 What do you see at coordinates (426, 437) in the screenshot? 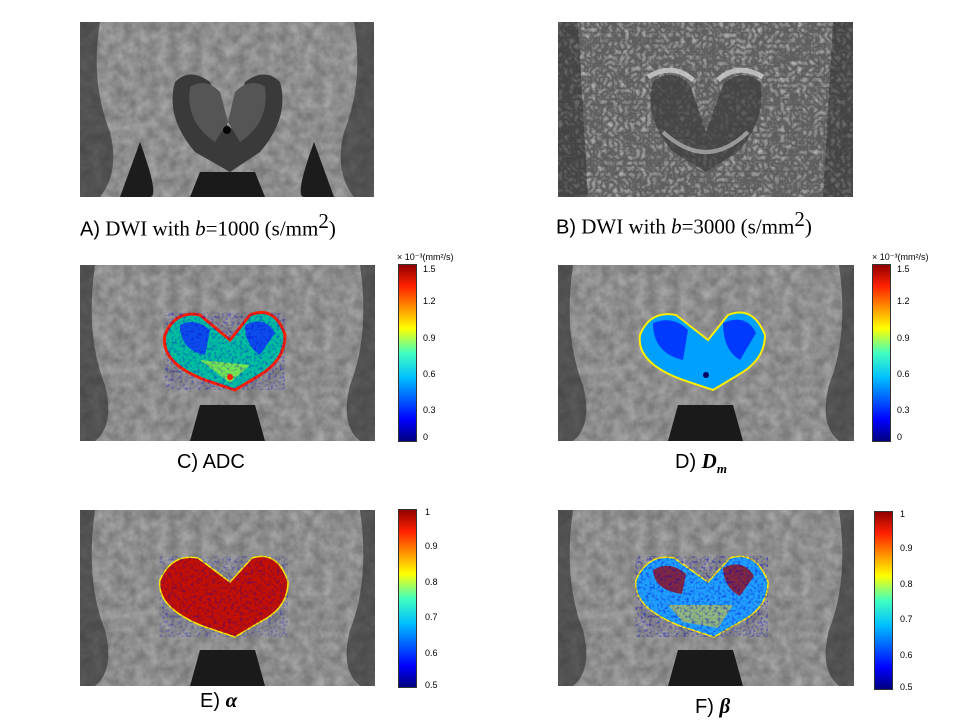
I see `colorbar-c-tick: 0` at bounding box center [426, 437].